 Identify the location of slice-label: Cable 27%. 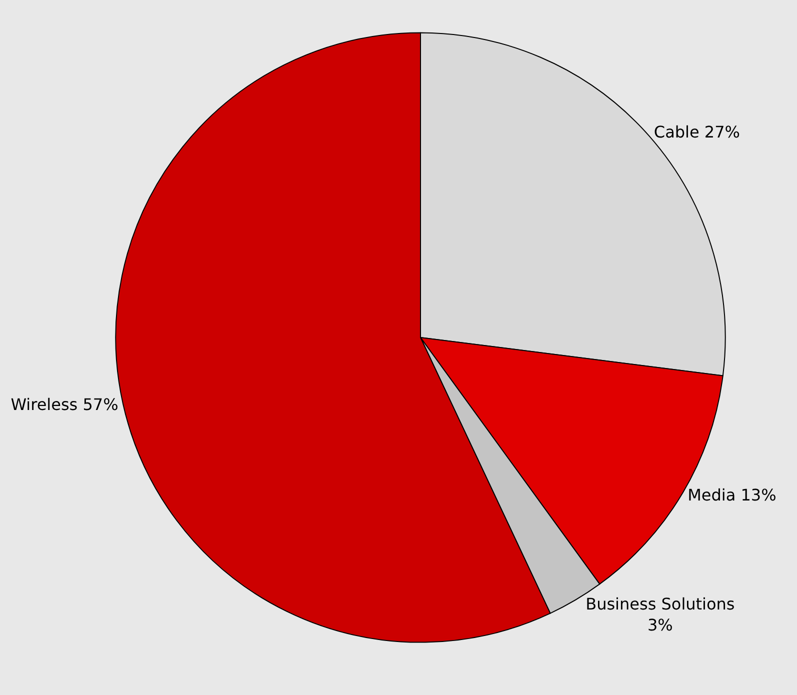
(697, 132).